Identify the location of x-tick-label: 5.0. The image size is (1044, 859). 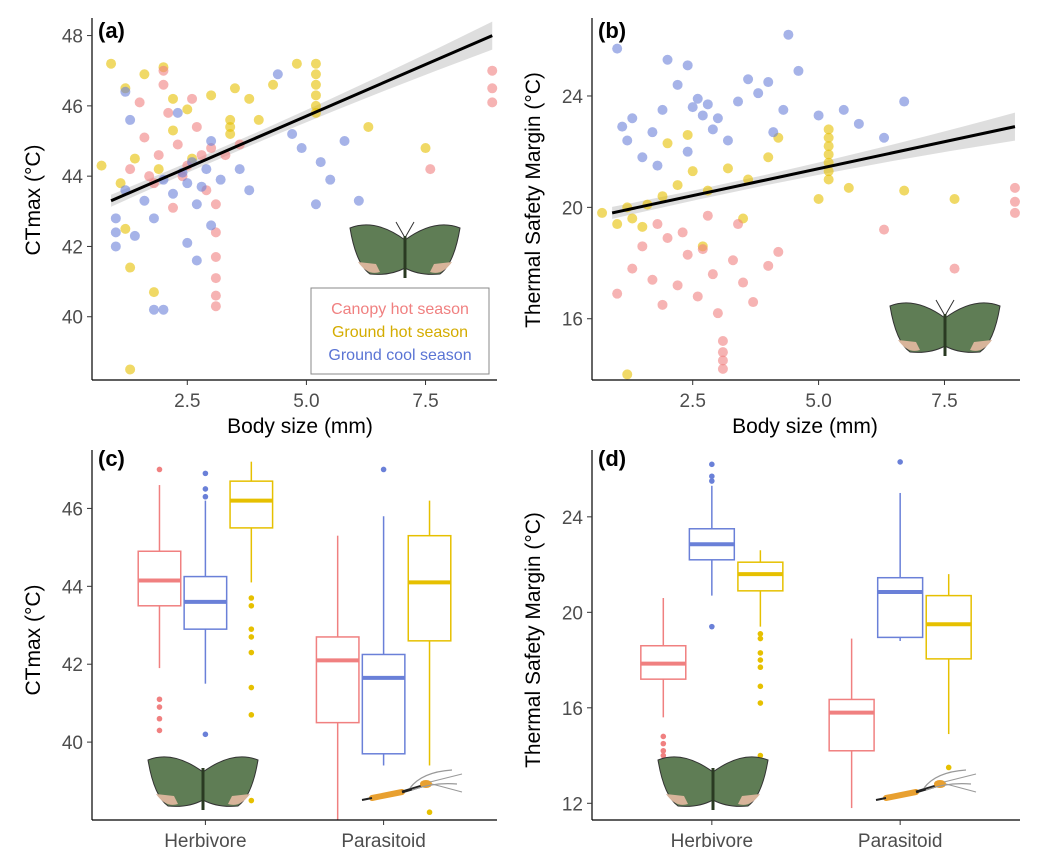
(306, 401).